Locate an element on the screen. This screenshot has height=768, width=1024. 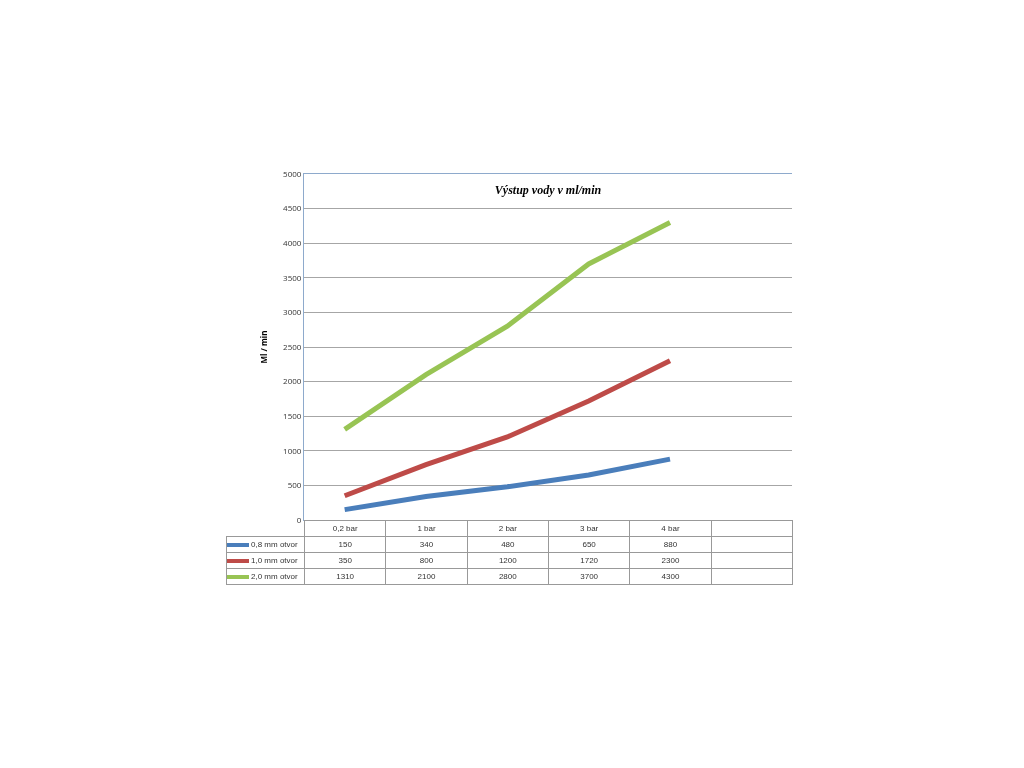
y-tick-label: 1000 is located at coordinates (292, 450).